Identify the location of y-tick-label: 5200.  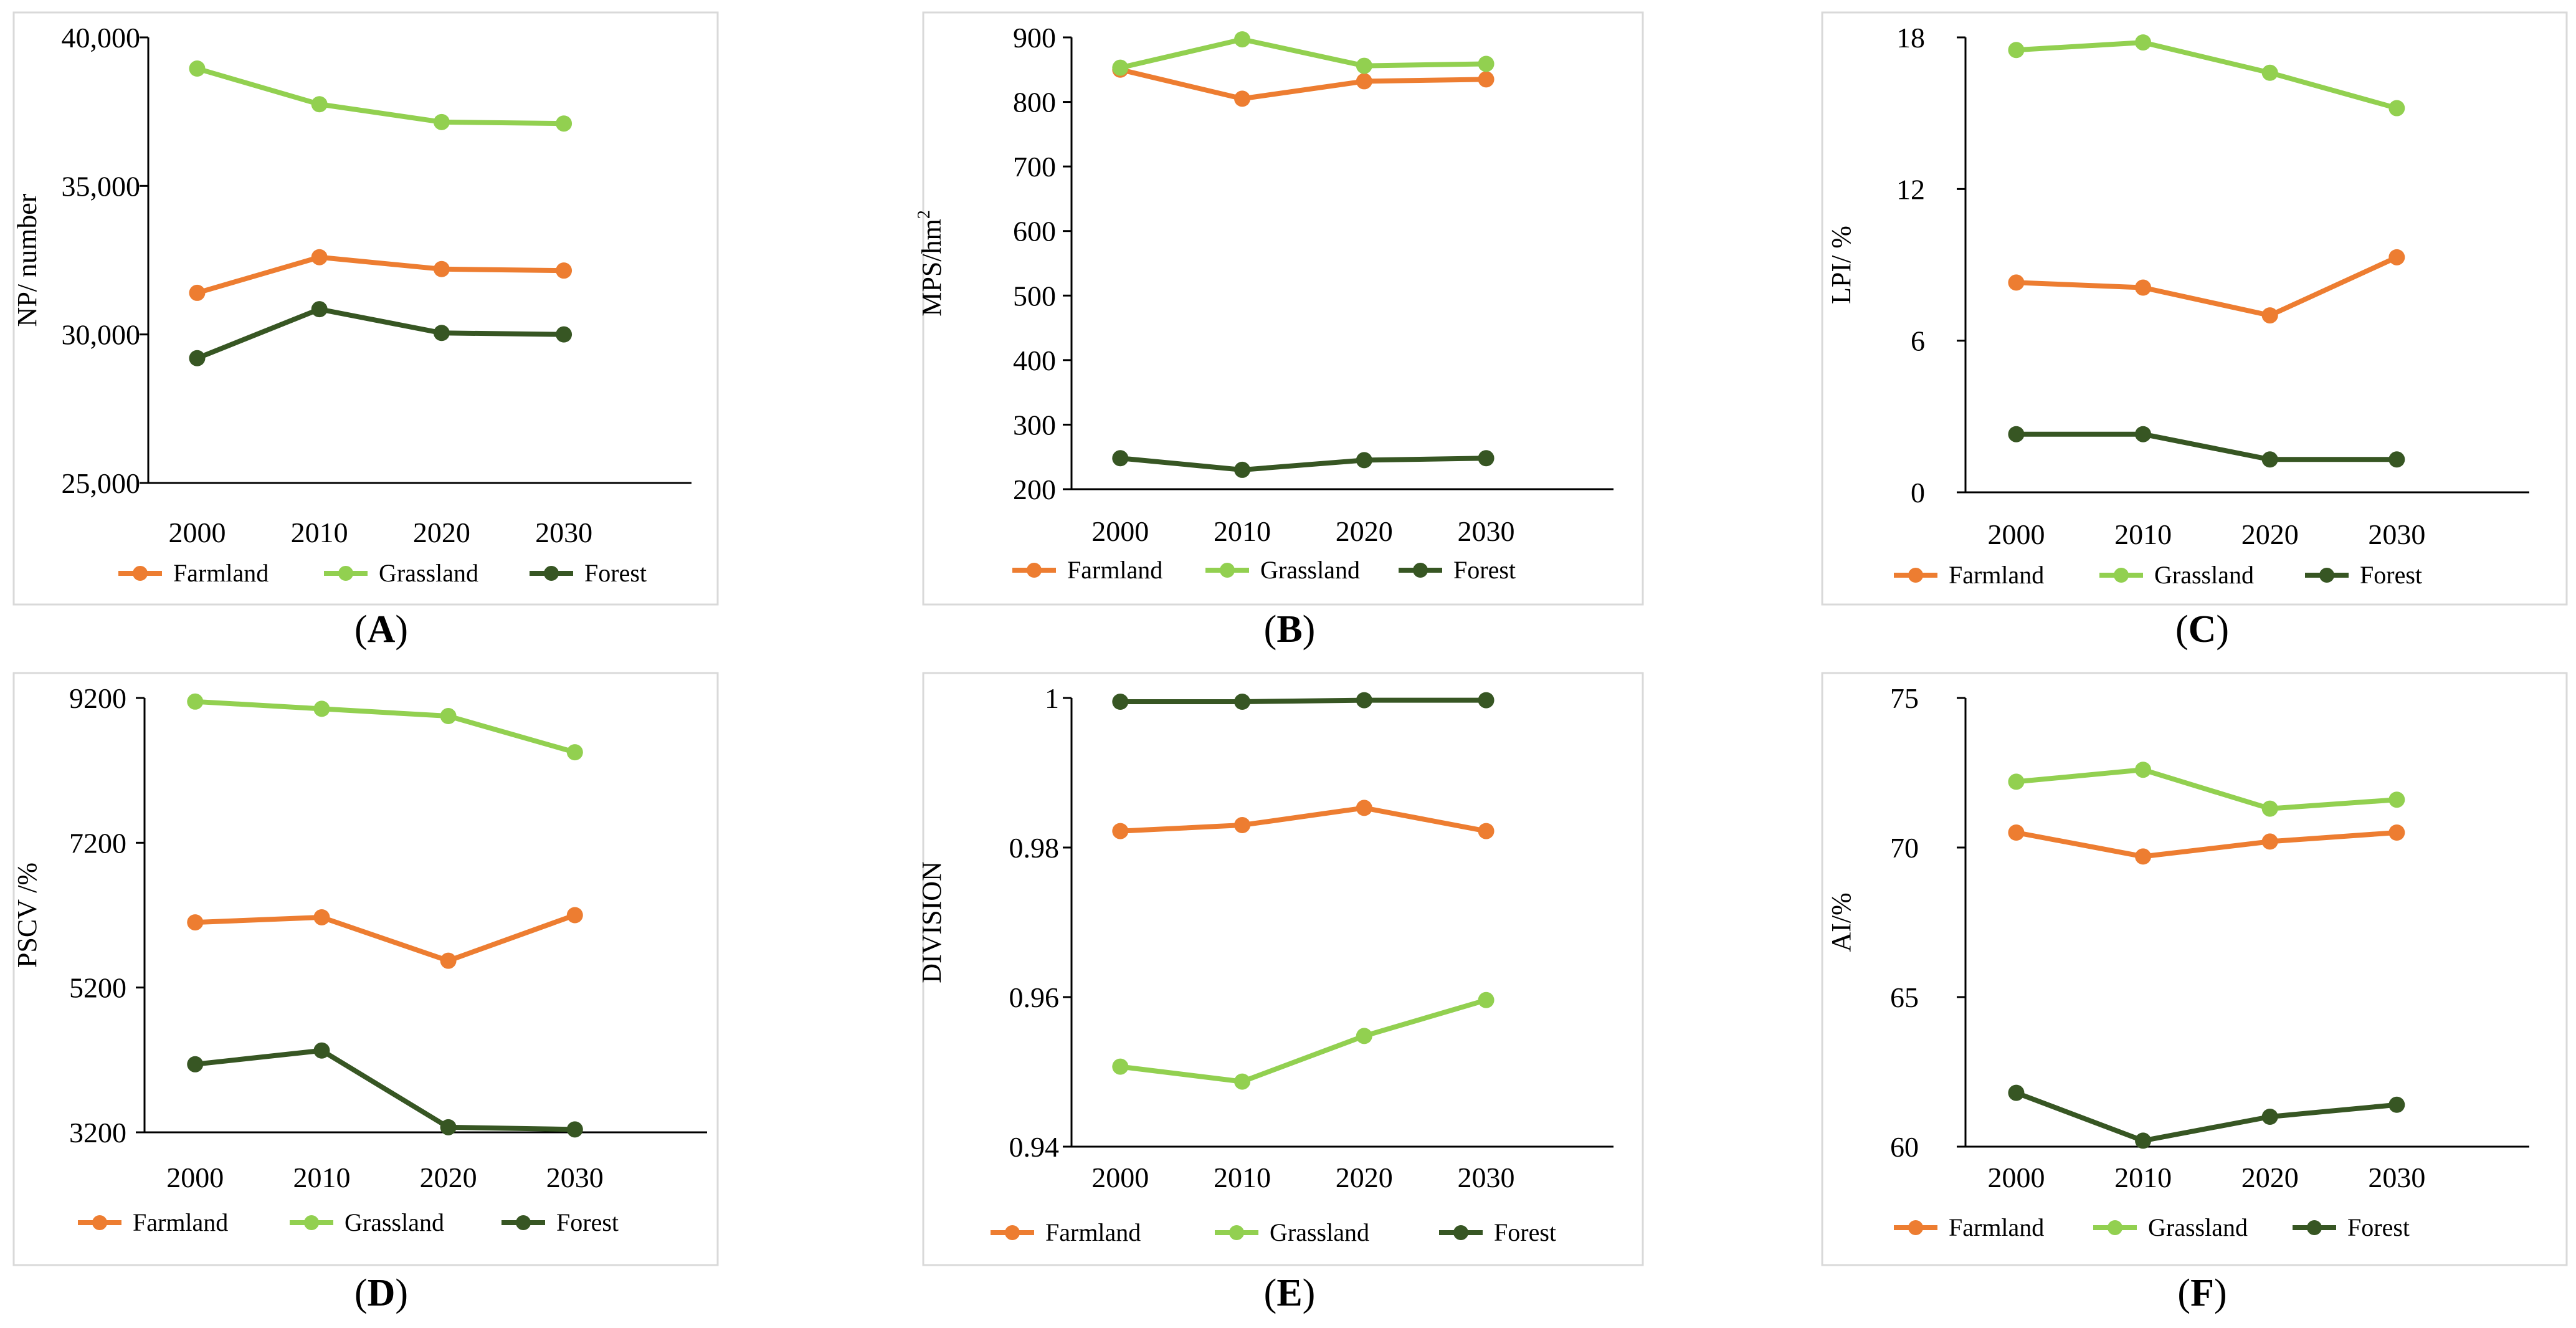
(97, 988).